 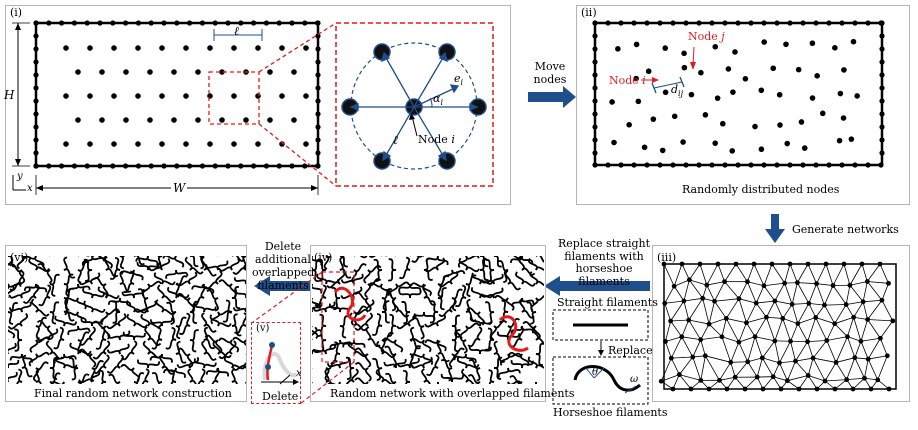 I want to click on panel-vi-caption: Final random network construction, so click(x=133, y=393).